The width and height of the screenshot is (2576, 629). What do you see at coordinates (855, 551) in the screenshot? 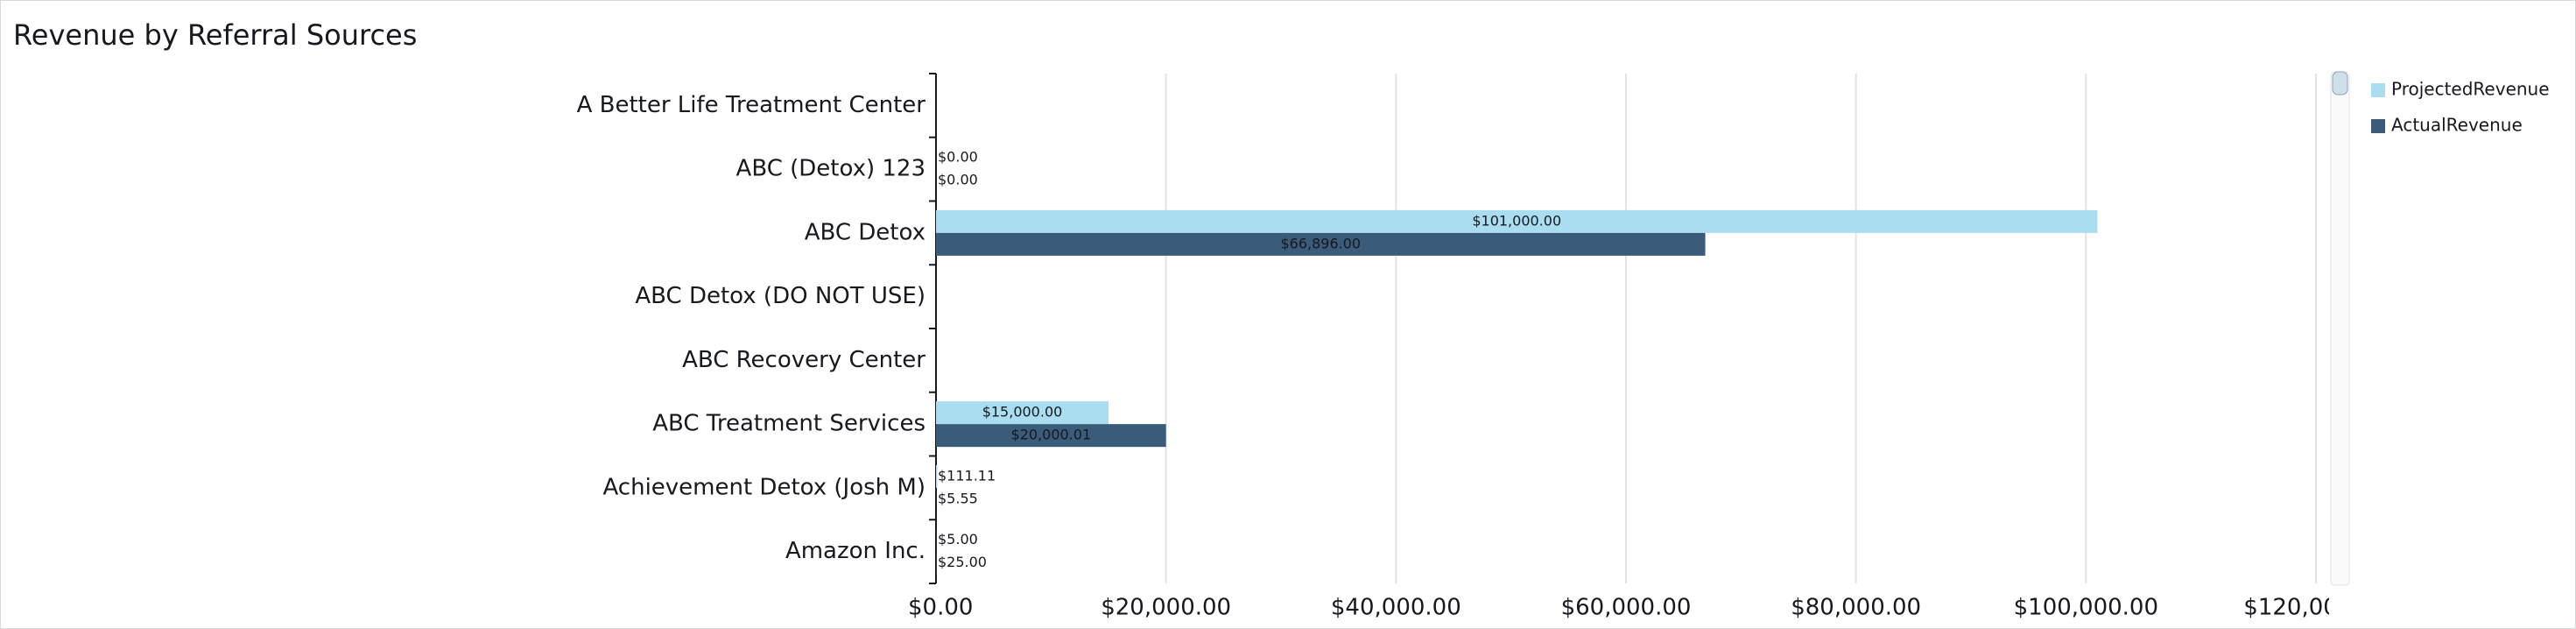
I see `y-tick-label: Amazon Inc.` at bounding box center [855, 551].